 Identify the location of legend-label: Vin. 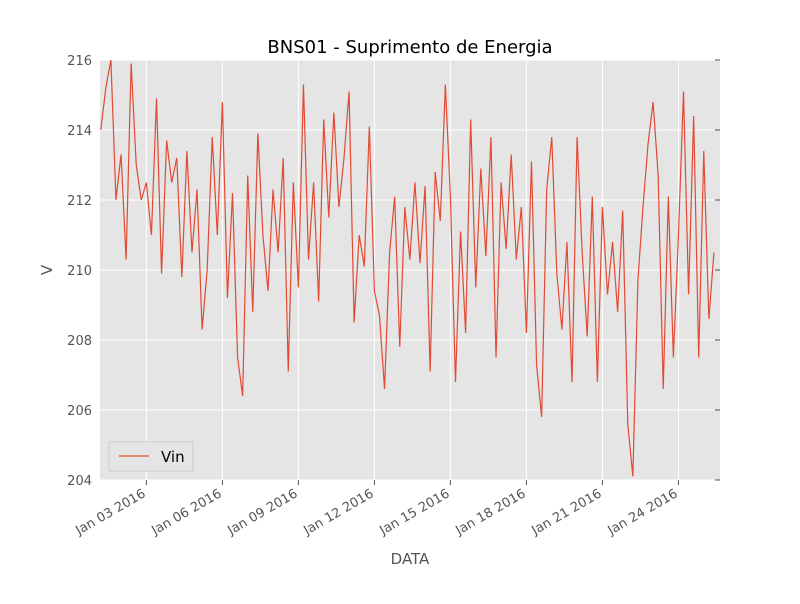
(173, 457).